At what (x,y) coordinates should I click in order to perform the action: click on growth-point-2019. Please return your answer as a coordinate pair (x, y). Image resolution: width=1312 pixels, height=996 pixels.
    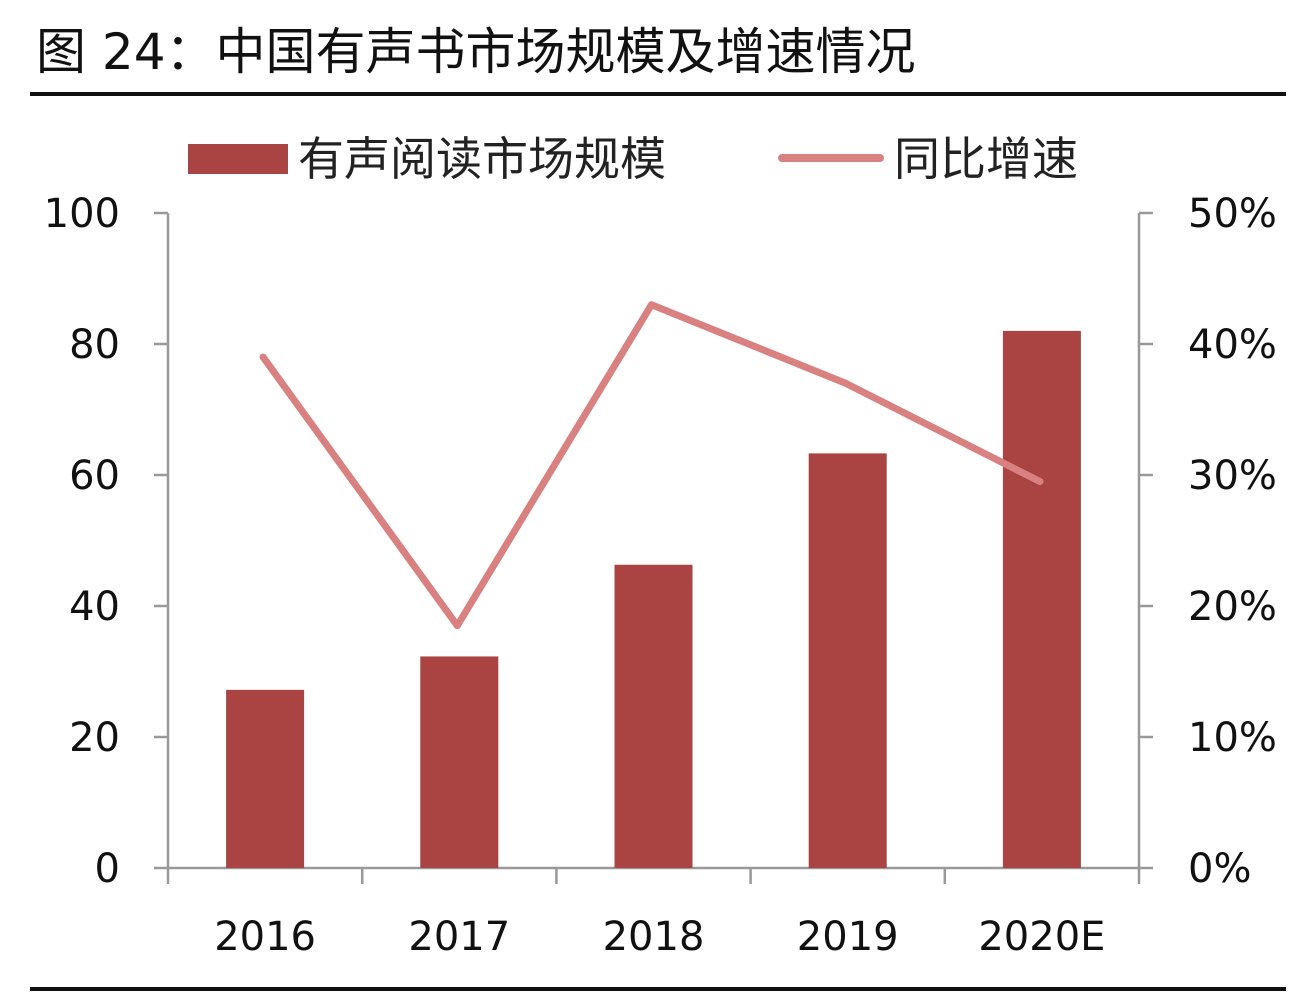
    Looking at the image, I should click on (846, 383).